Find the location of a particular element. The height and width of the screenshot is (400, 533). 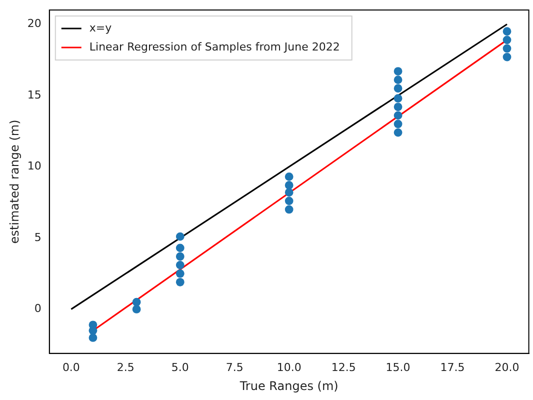

x-tick-label: 17.5 is located at coordinates (452, 367).